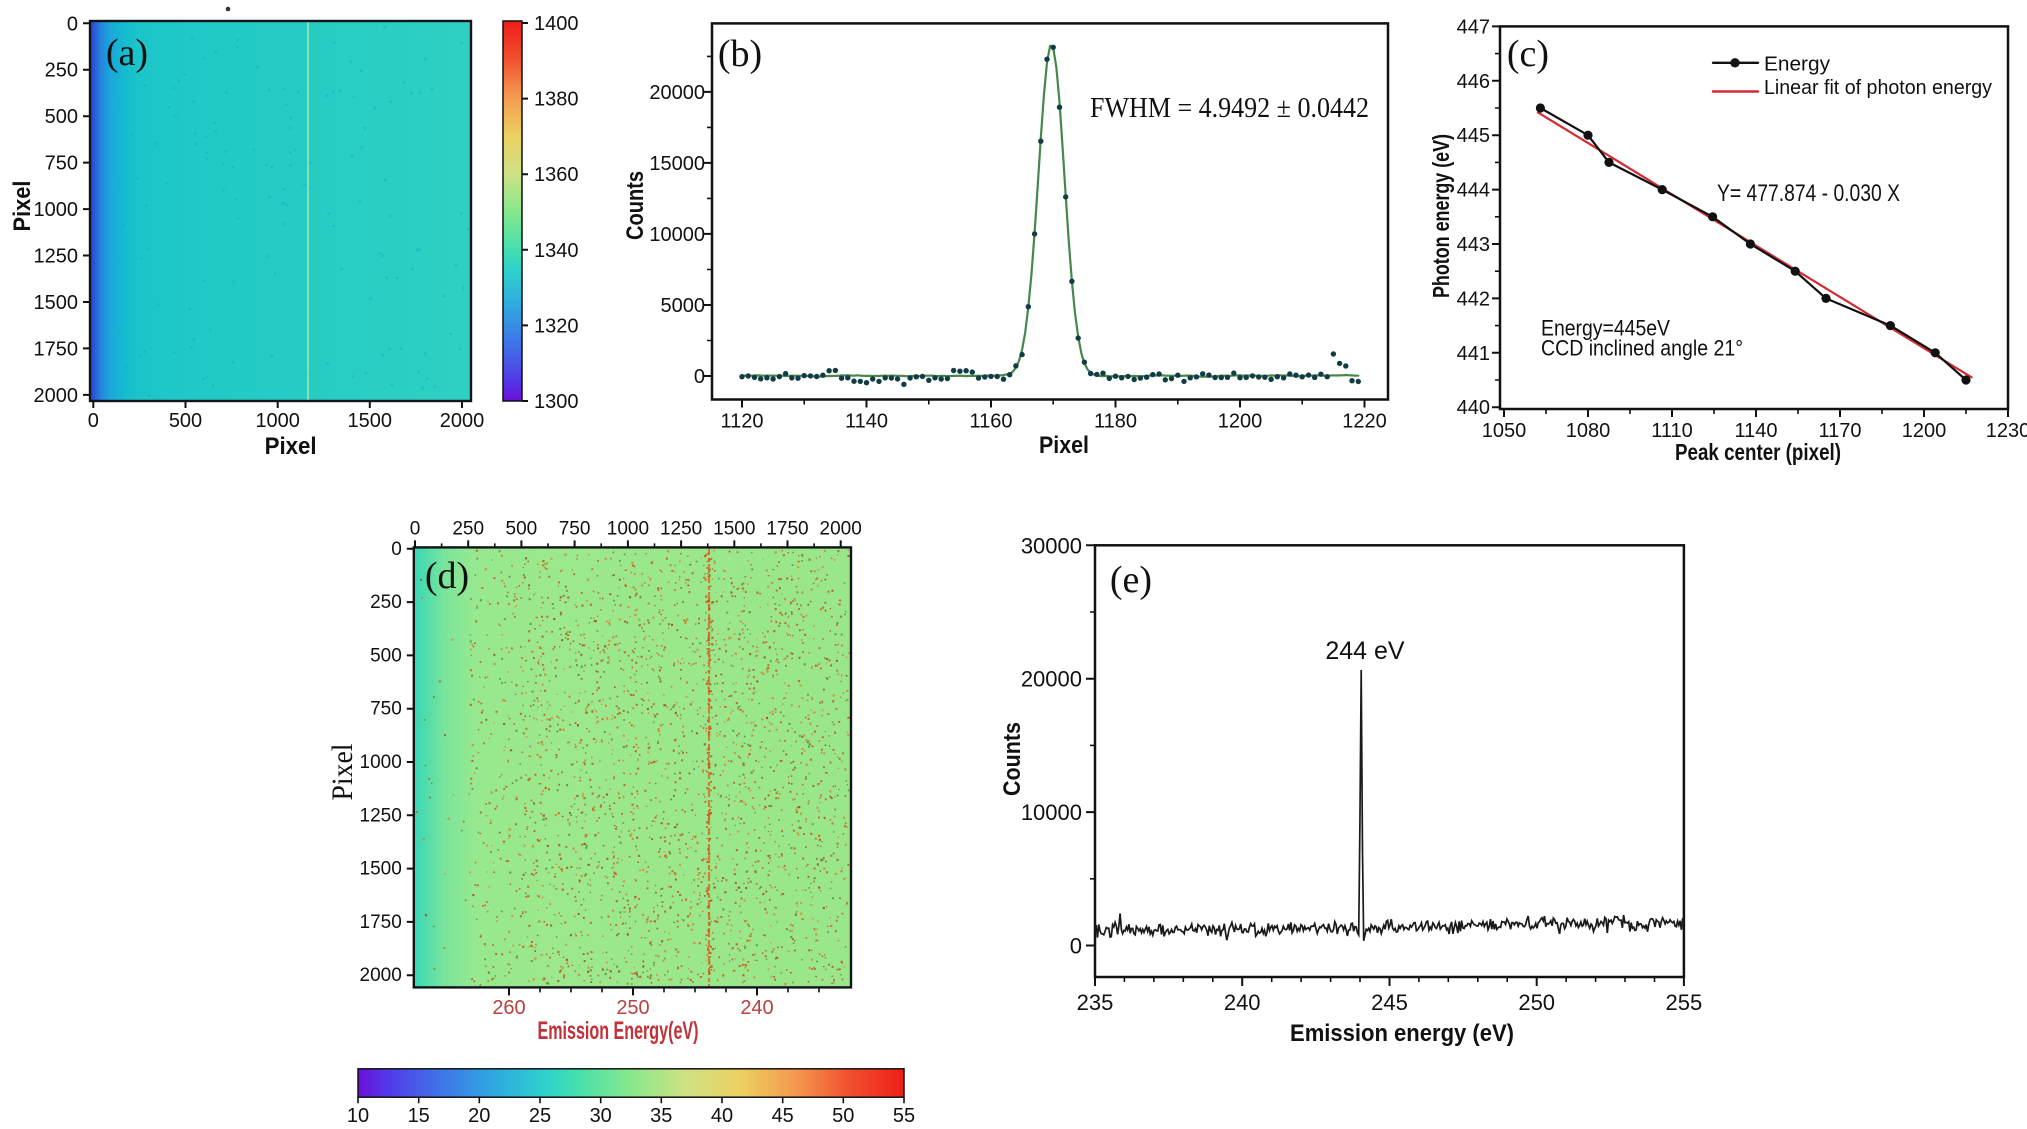 The height and width of the screenshot is (1129, 2027). I want to click on svg-text: 5000, so click(683, 306).